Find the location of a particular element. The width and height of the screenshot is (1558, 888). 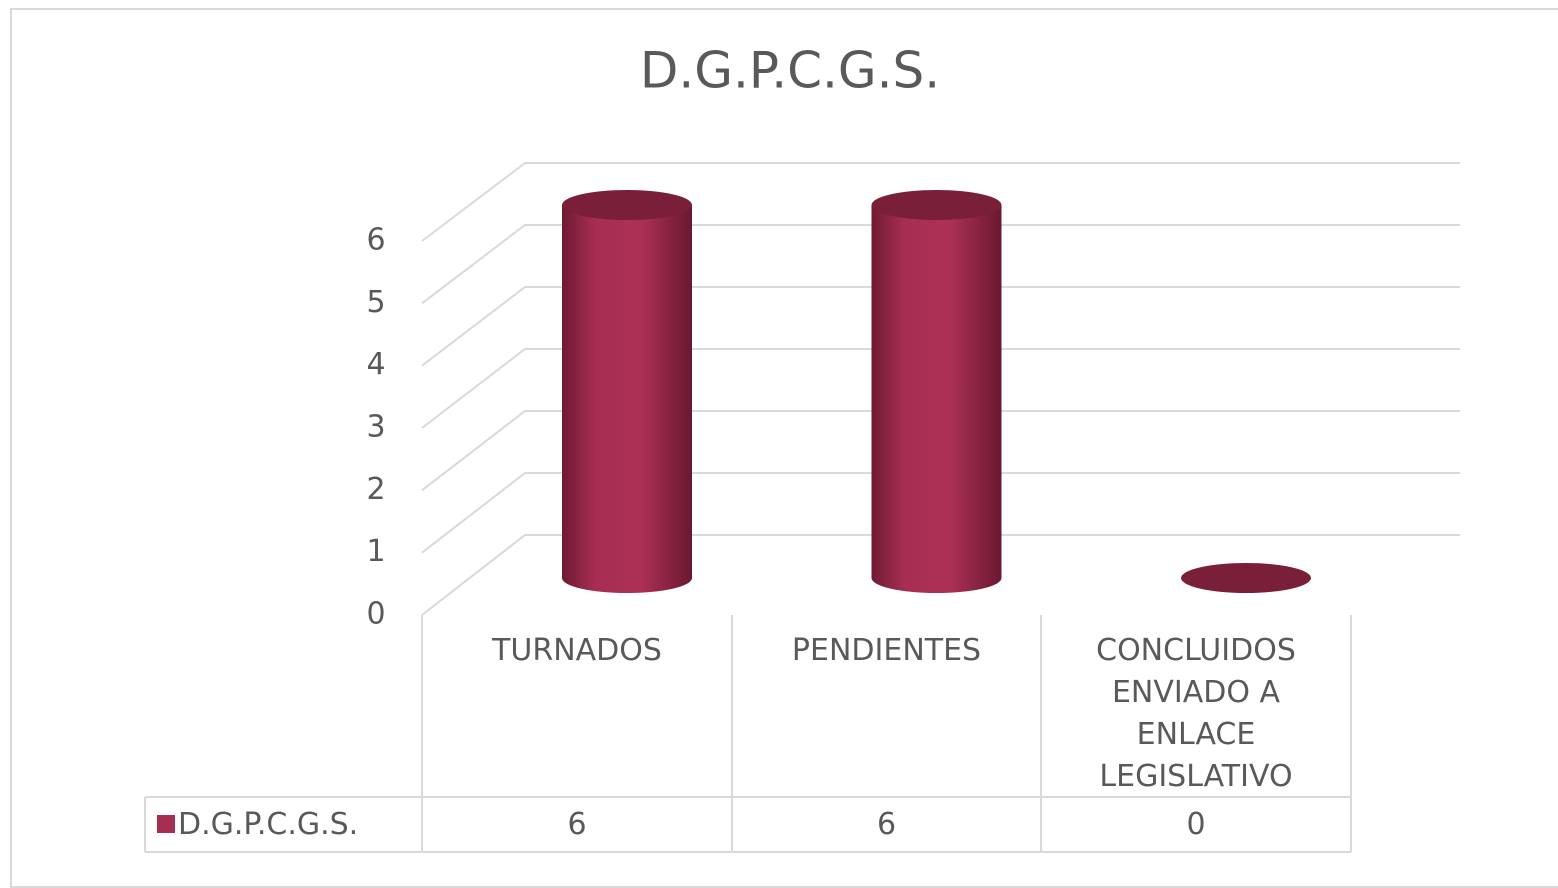

legend-swatch is located at coordinates (166, 824).